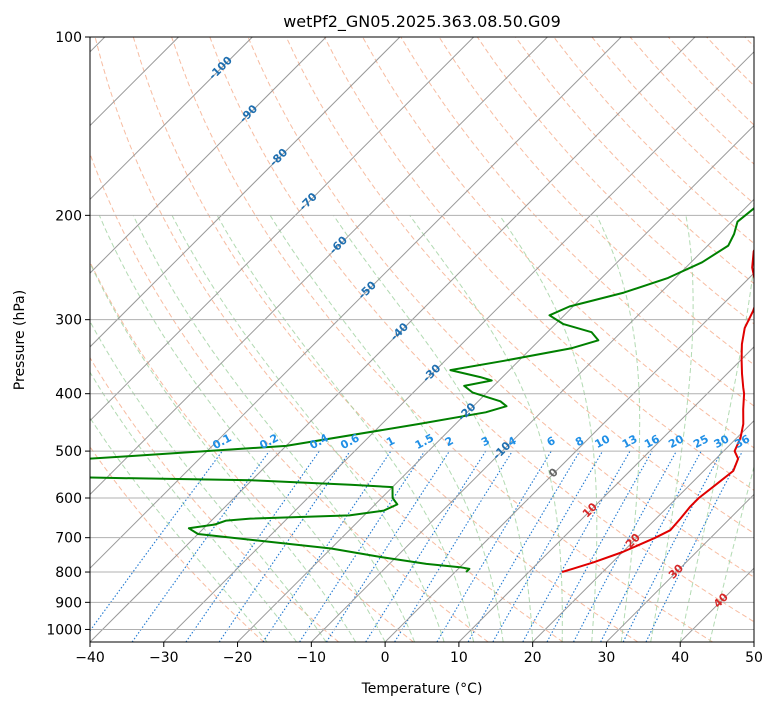 The height and width of the screenshot is (708, 775). Describe the element at coordinates (579, 441) in the screenshot. I see `mixing-ratio-label: 8` at that location.